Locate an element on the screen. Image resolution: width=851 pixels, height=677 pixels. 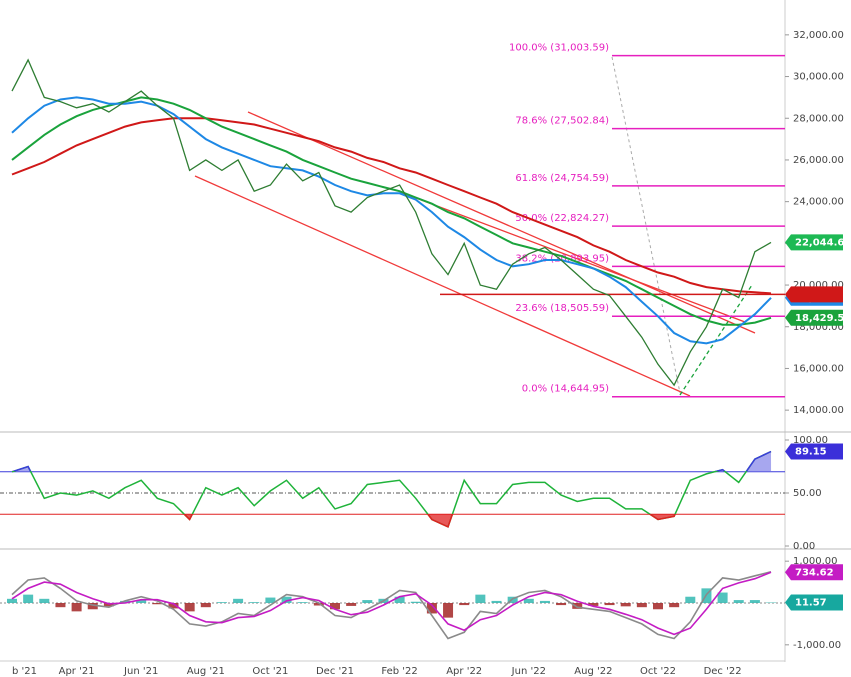
x-tick-label: Aug '21 is located at coordinates (206, 671).